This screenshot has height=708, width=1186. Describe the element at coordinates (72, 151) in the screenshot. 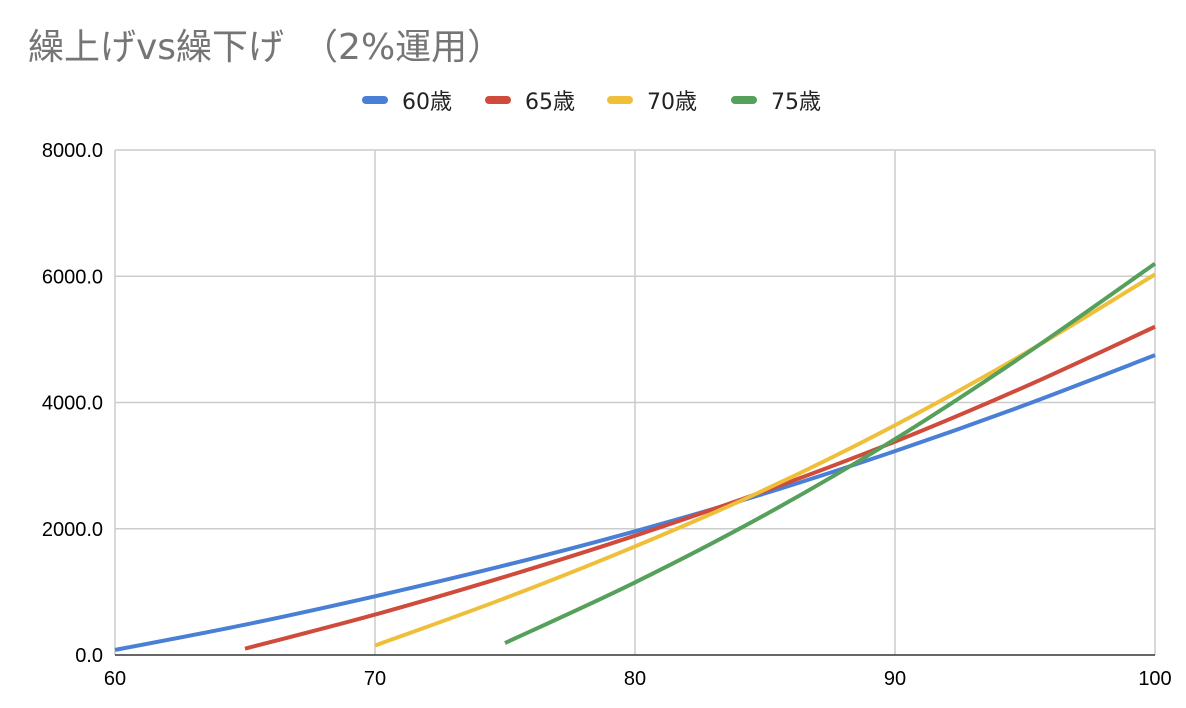

I see `y-tick-label-4: 8000.0` at that location.